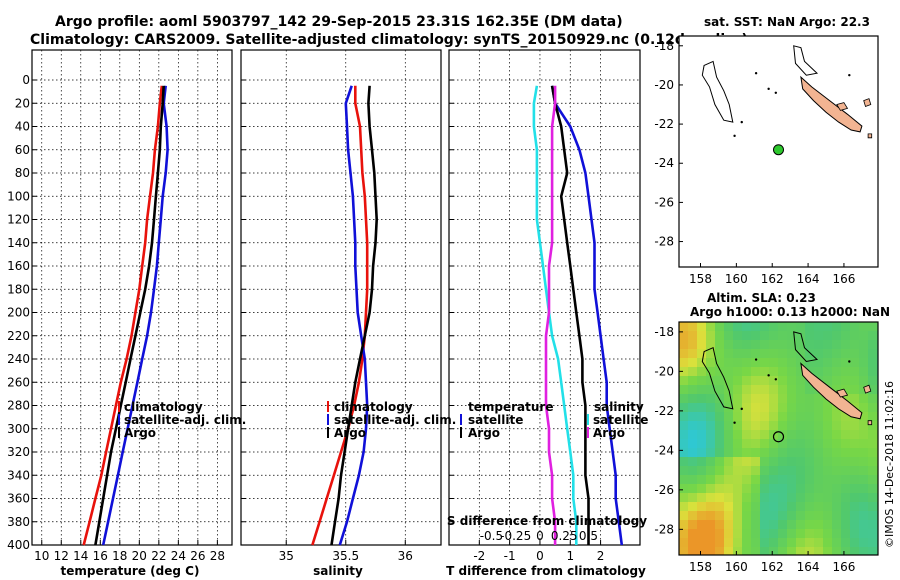 The width and height of the screenshot is (900, 580). I want to click on difference-xlabel: T difference from climatology, so click(546, 571).